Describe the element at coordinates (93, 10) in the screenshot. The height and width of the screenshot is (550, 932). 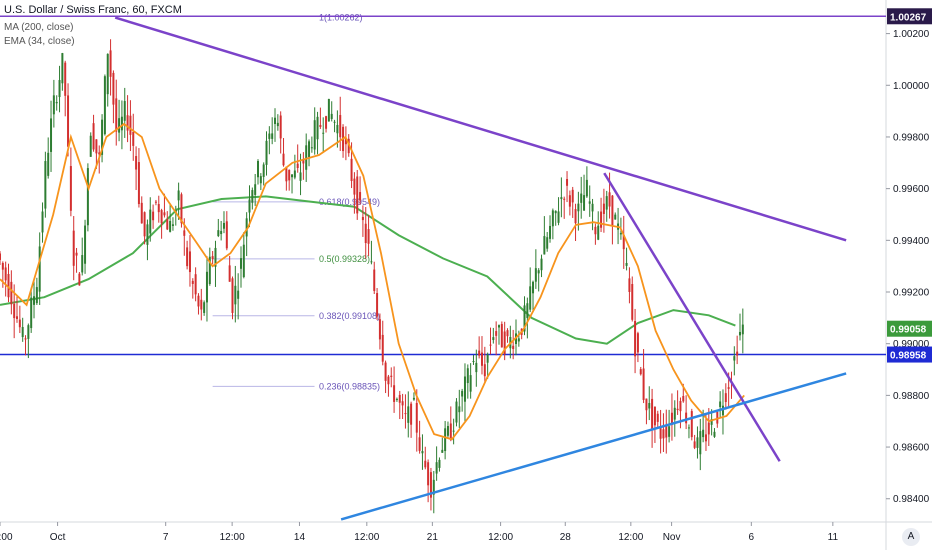
I see `chart-title: U.S. Dollar / Swiss Franc, 60, FXCM` at that location.